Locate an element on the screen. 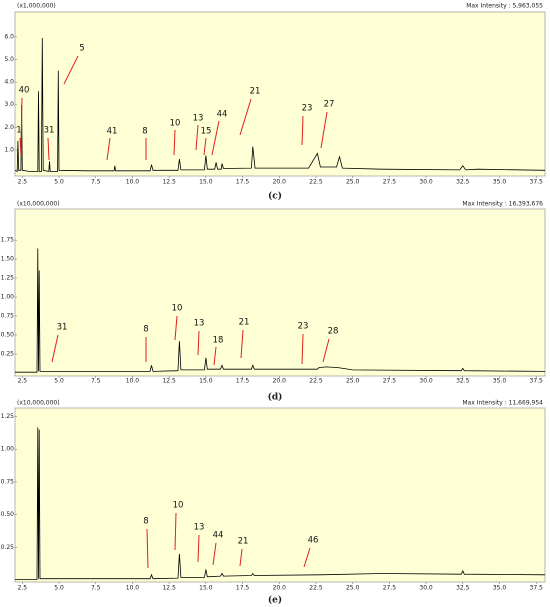  peak-label: 28 is located at coordinates (333, 332).